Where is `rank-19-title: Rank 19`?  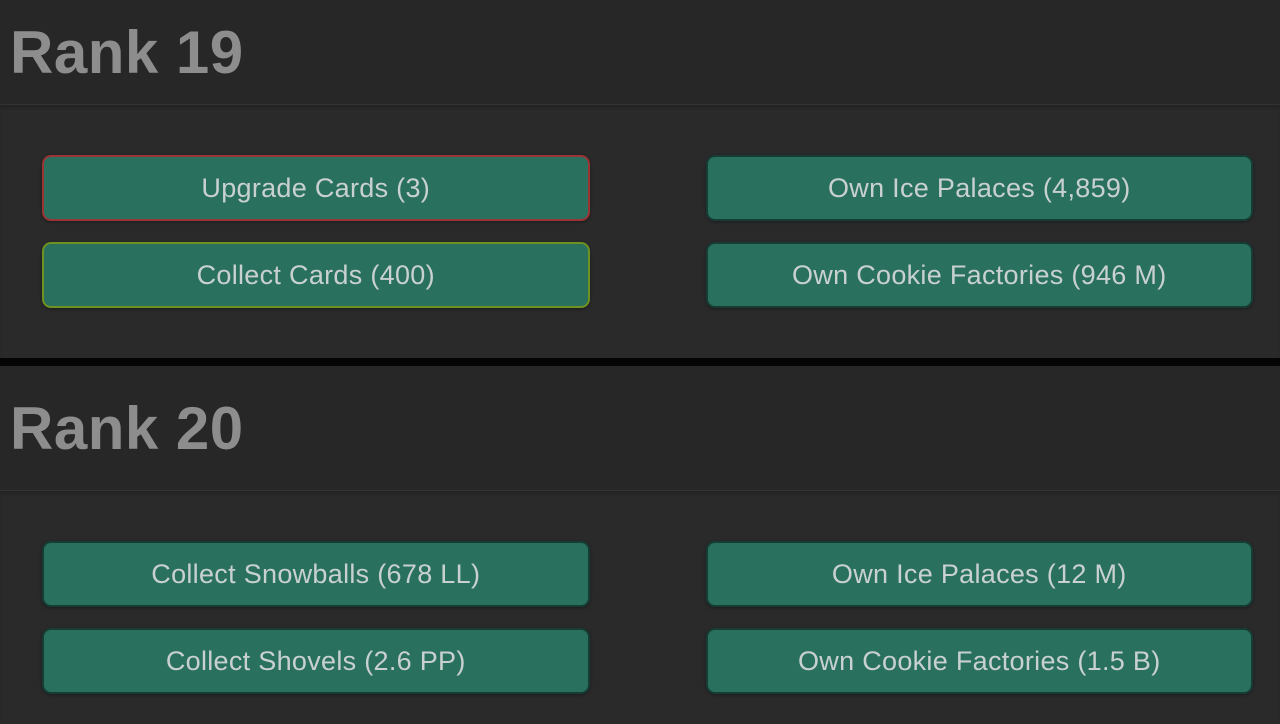 rank-19-title: Rank 19 is located at coordinates (127, 52).